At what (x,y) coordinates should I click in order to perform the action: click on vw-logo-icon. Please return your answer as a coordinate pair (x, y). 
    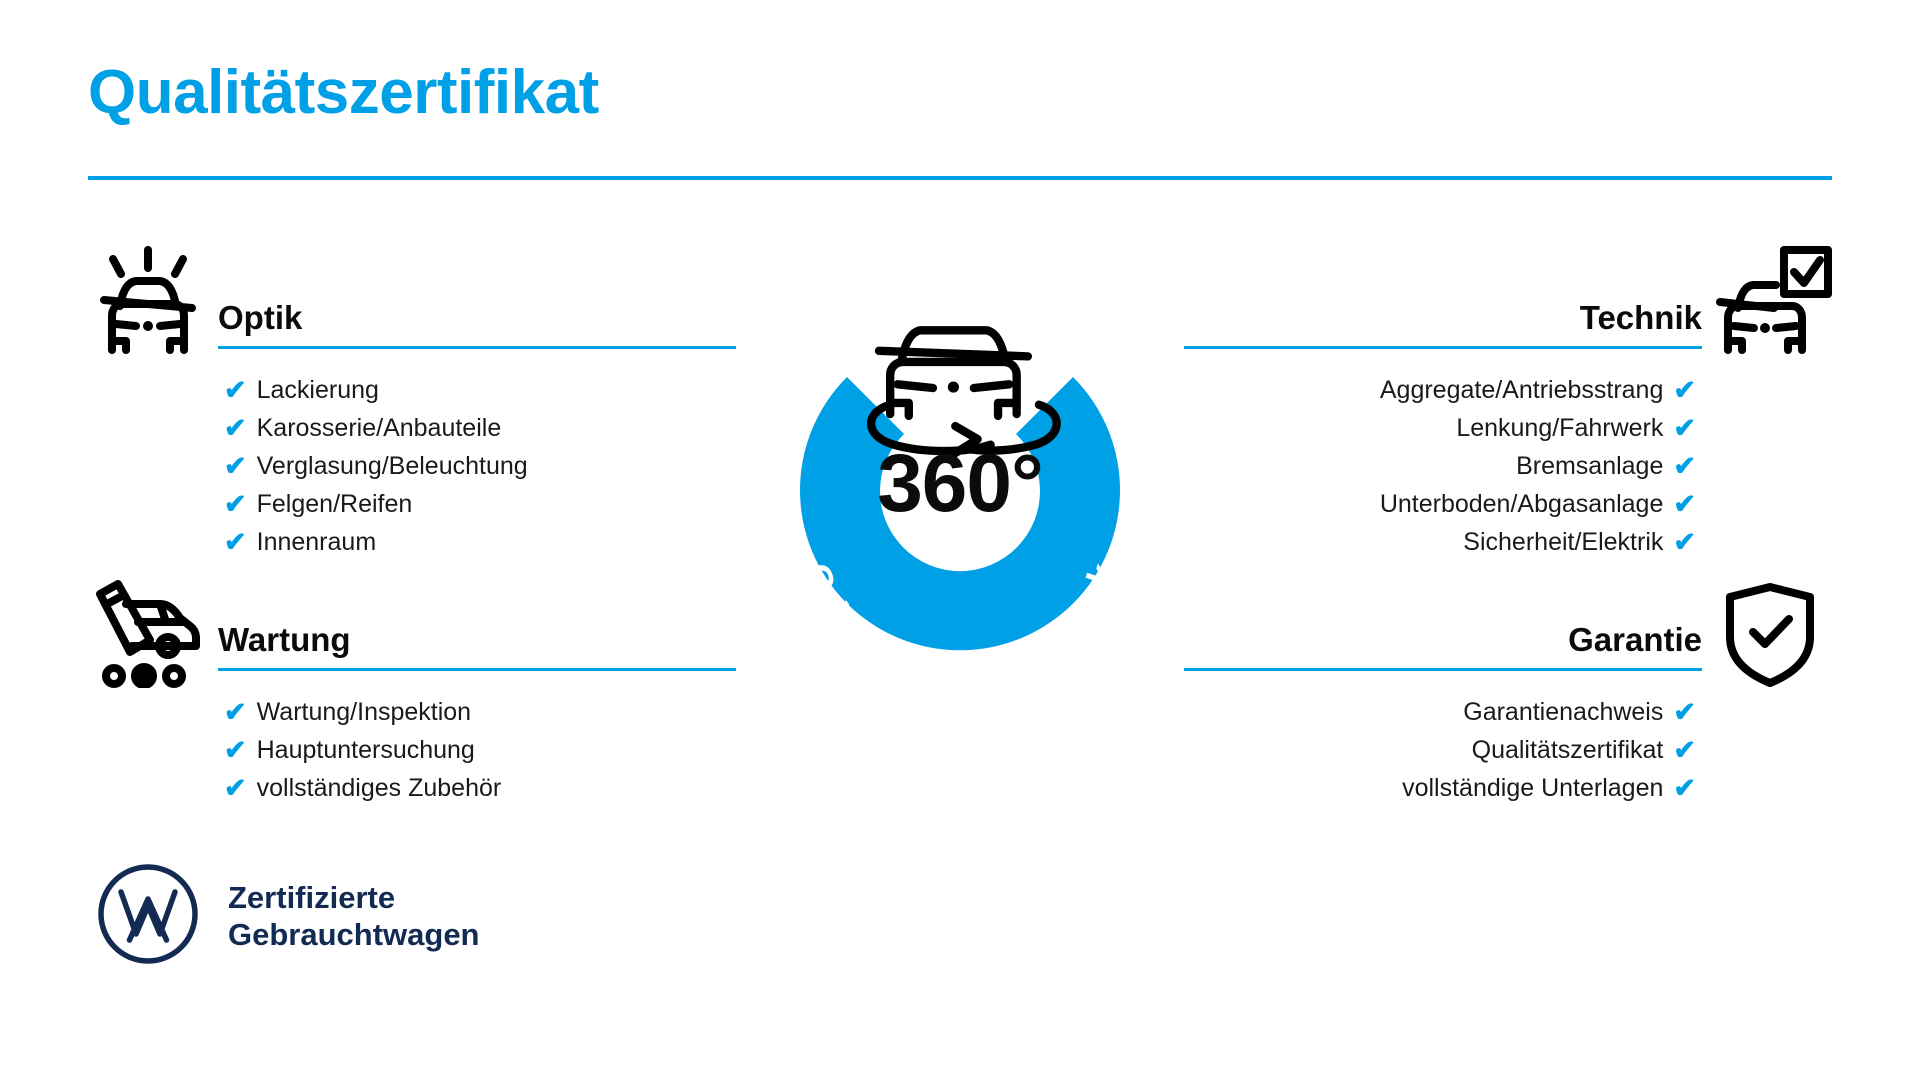
    Looking at the image, I should click on (148, 916).